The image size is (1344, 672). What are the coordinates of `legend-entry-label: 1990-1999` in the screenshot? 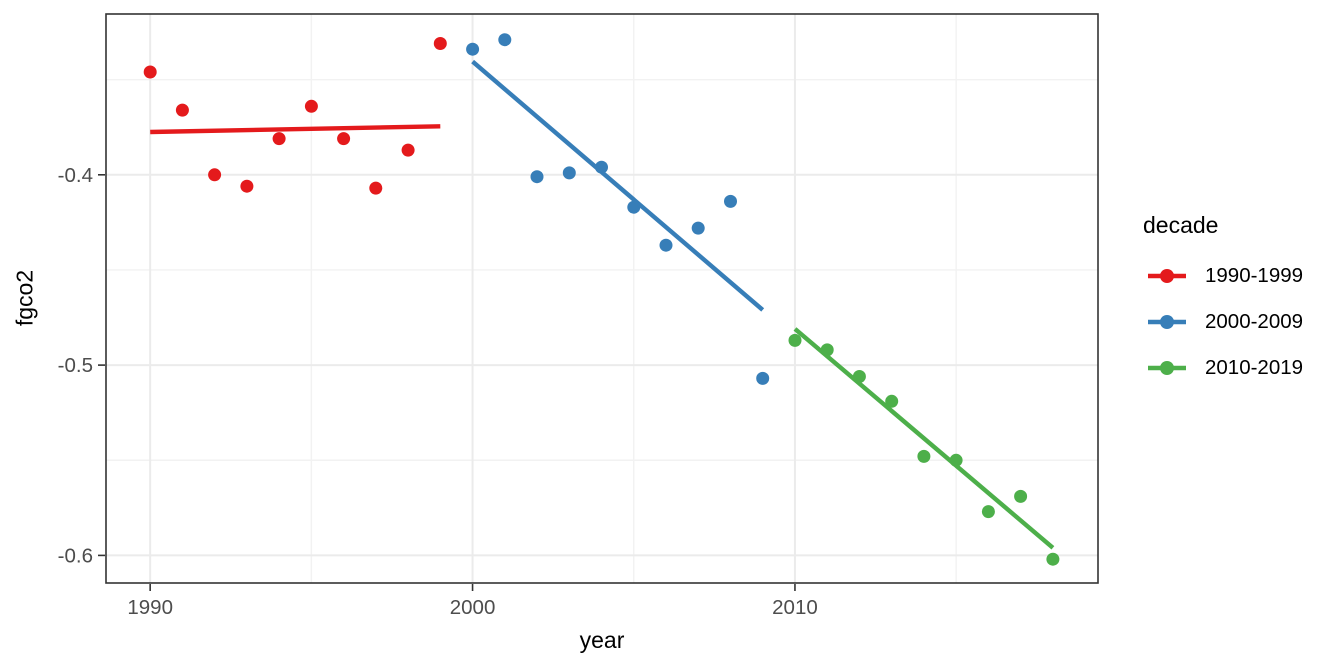 It's located at (1254, 275).